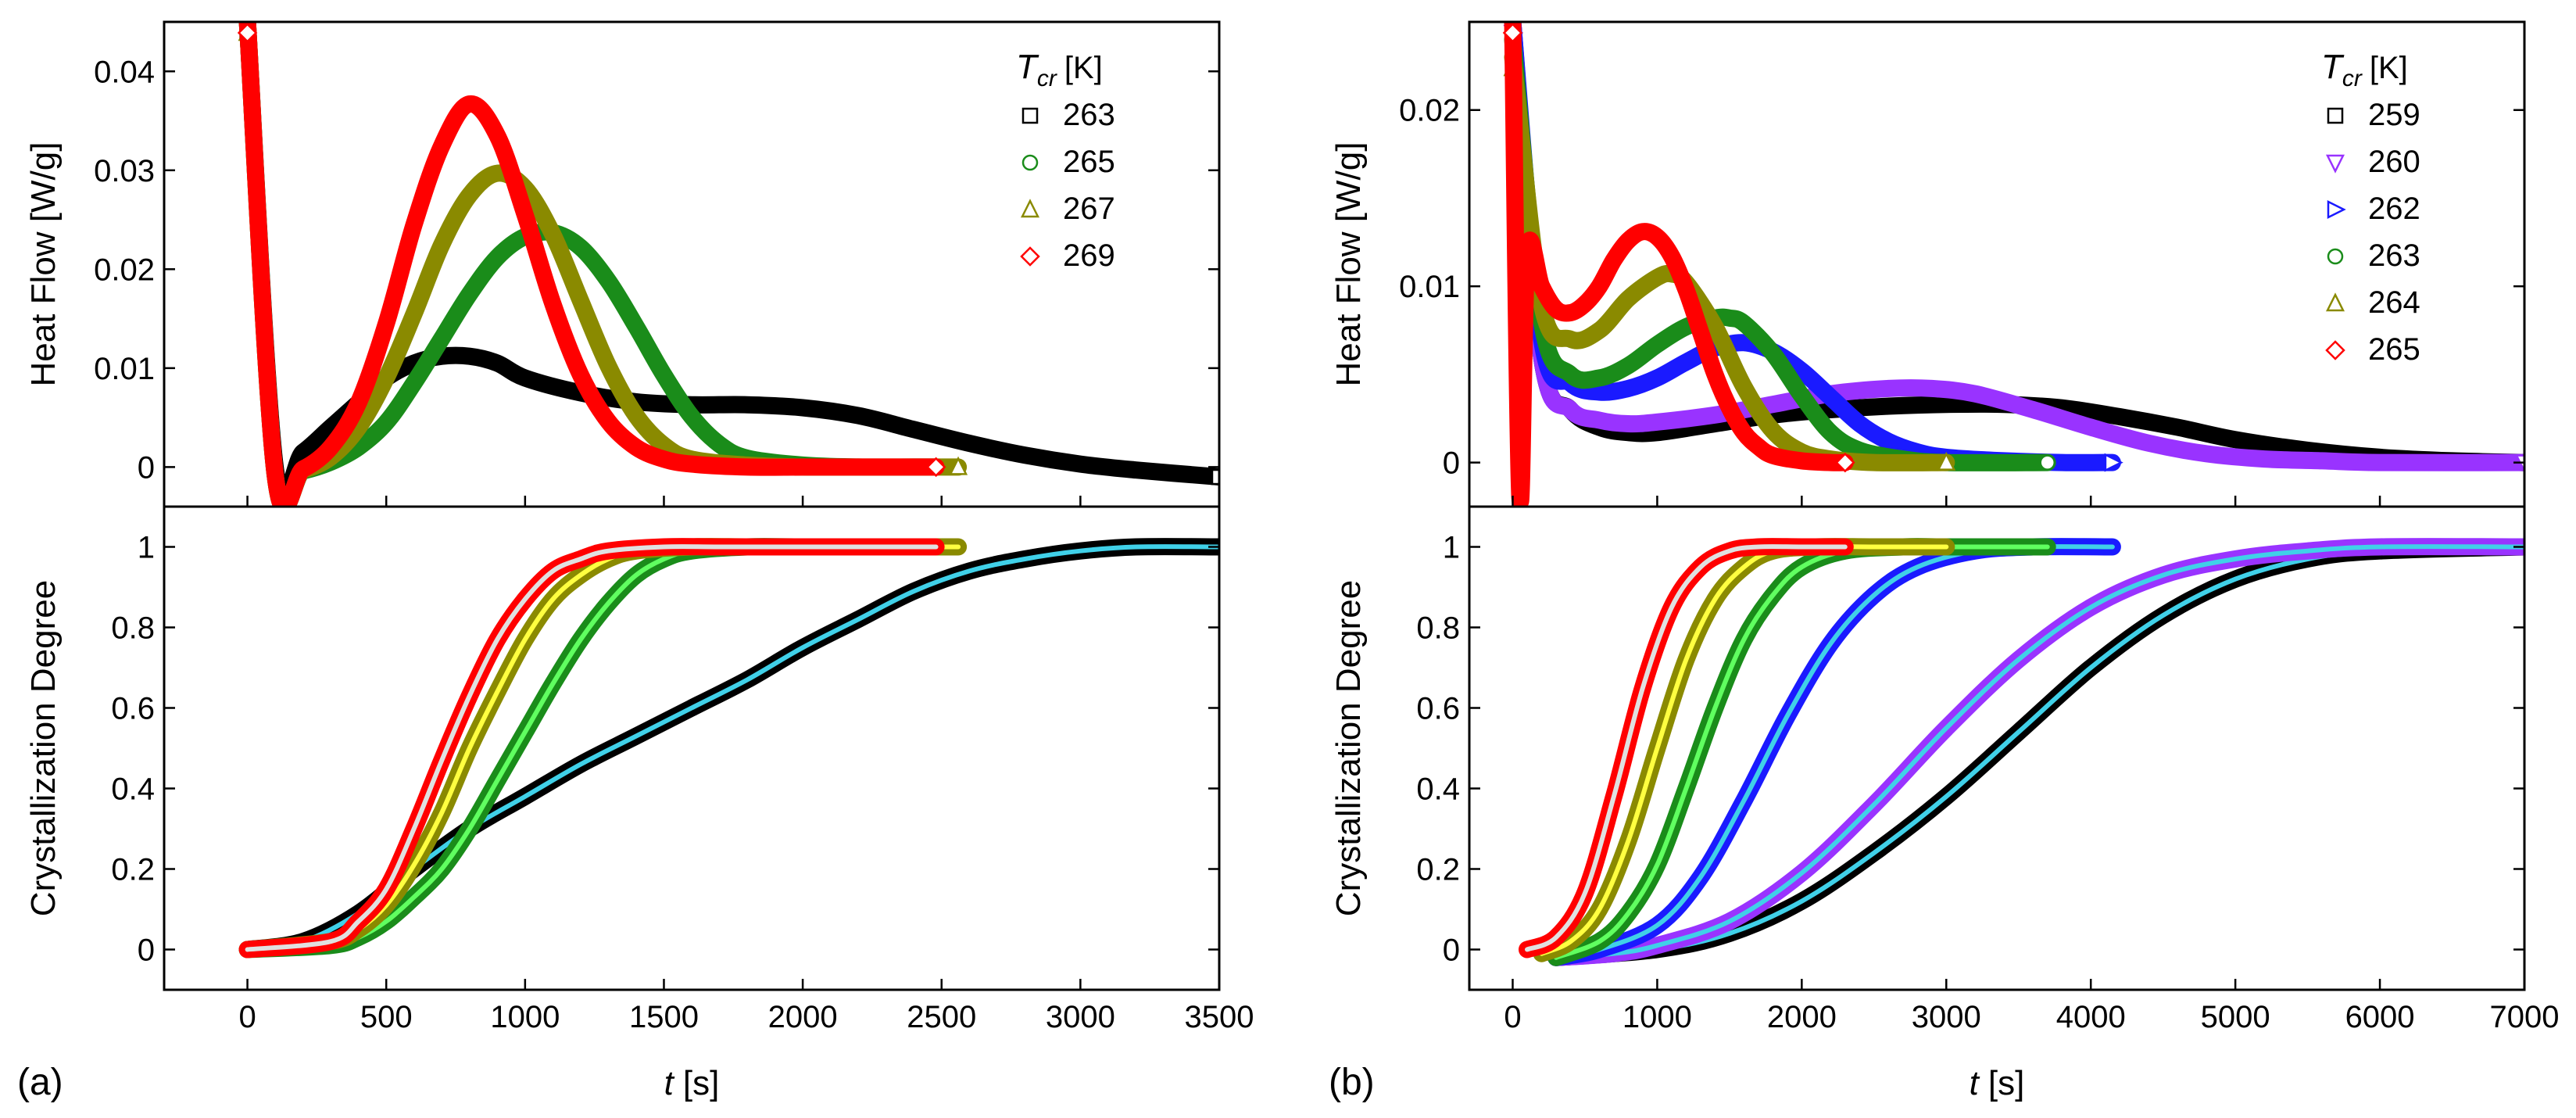  Describe the element at coordinates (2394, 303) in the screenshot. I see `legend-label-264: 264` at that location.